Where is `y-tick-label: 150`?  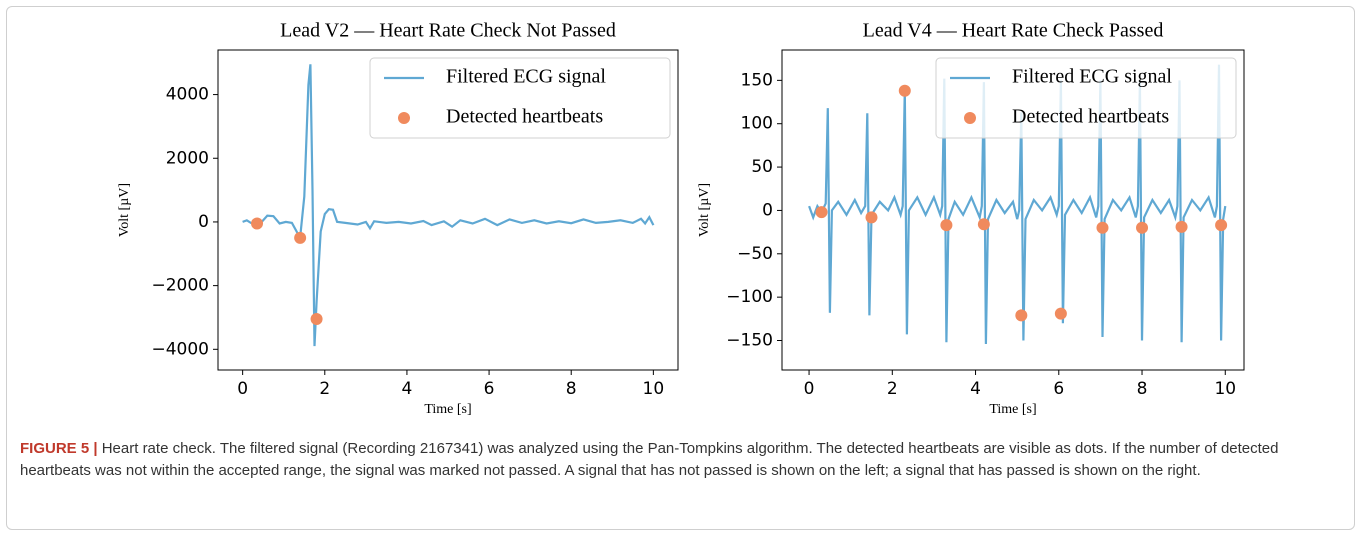 y-tick-label: 150 is located at coordinates (757, 80).